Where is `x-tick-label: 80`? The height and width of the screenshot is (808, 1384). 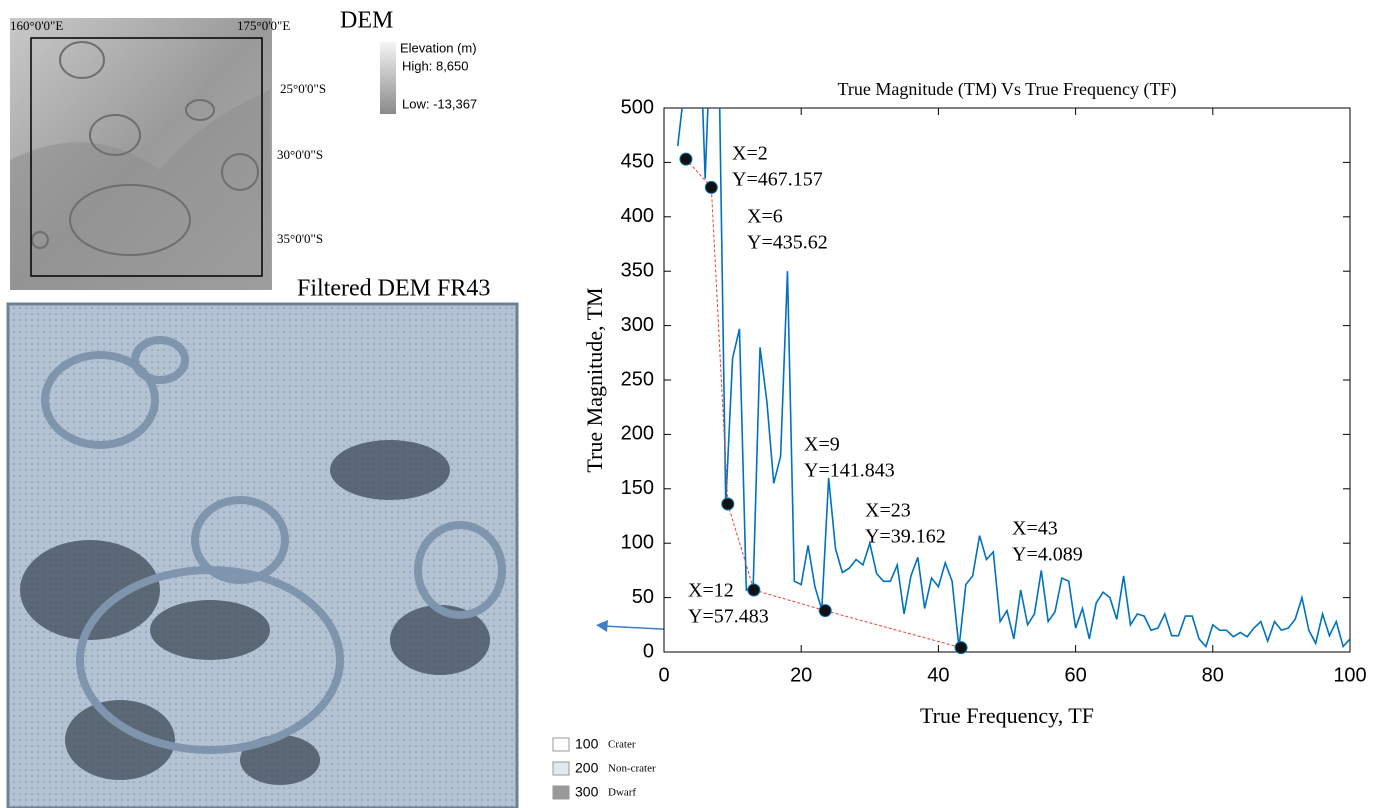
x-tick-label: 80 is located at coordinates (1213, 675).